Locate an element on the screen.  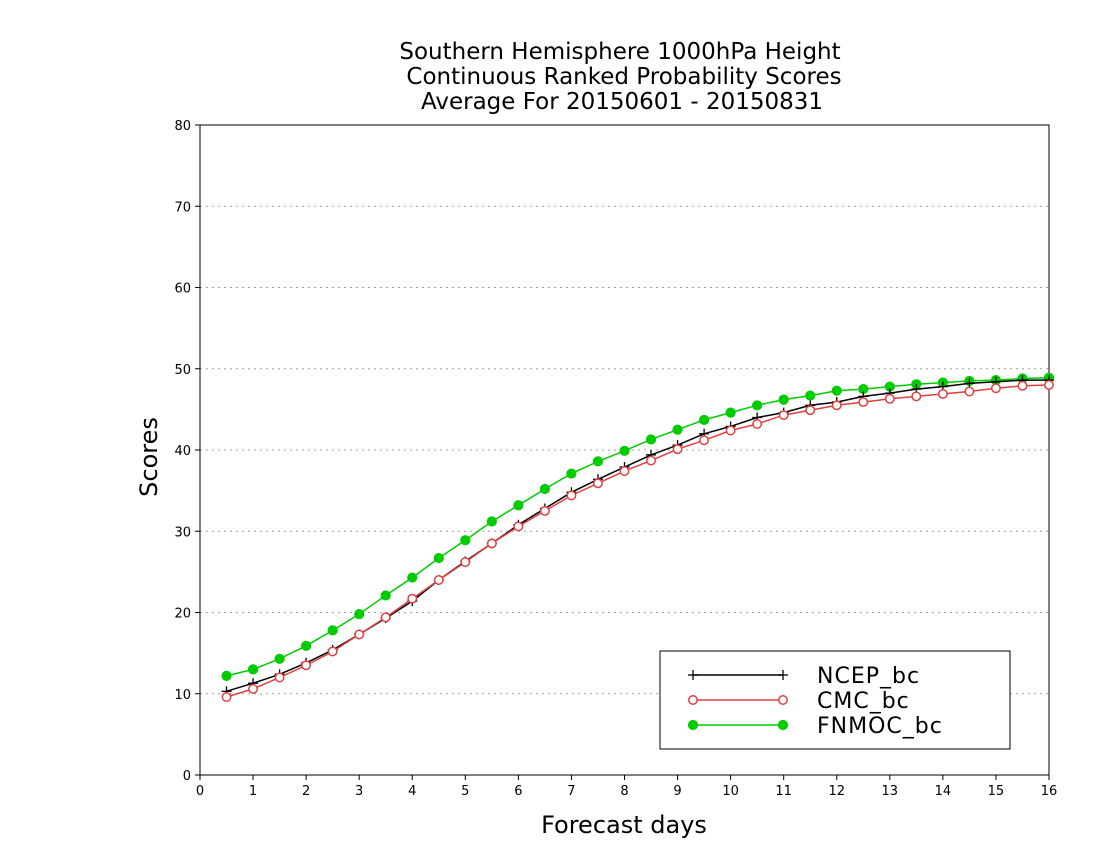
y-axis-title: Scores is located at coordinates (149, 457).